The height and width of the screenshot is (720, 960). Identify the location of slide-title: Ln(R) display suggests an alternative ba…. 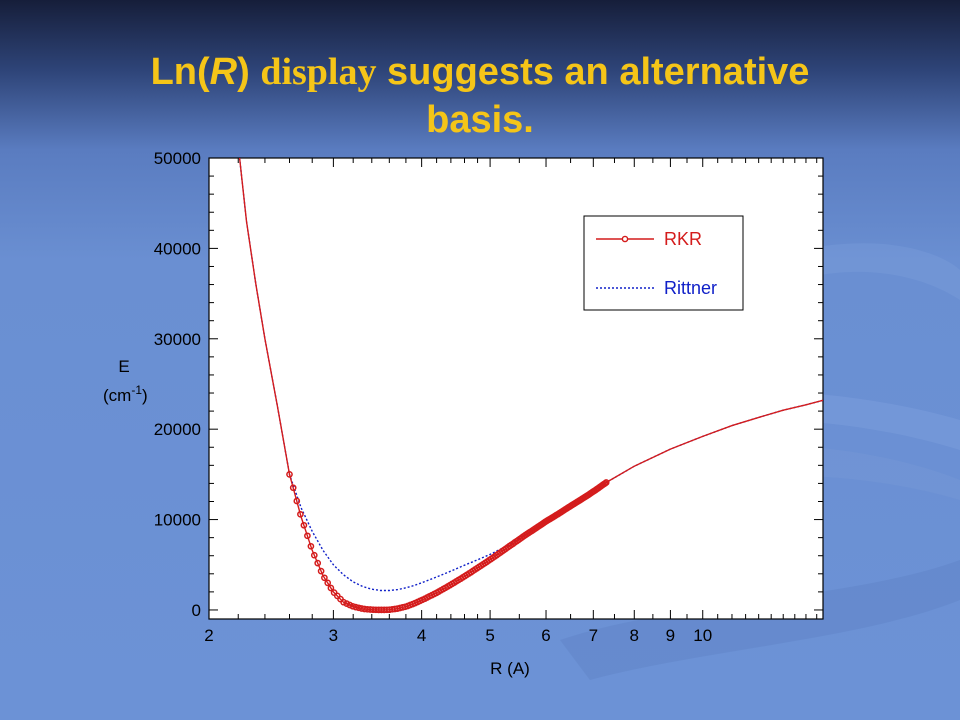
(480, 96).